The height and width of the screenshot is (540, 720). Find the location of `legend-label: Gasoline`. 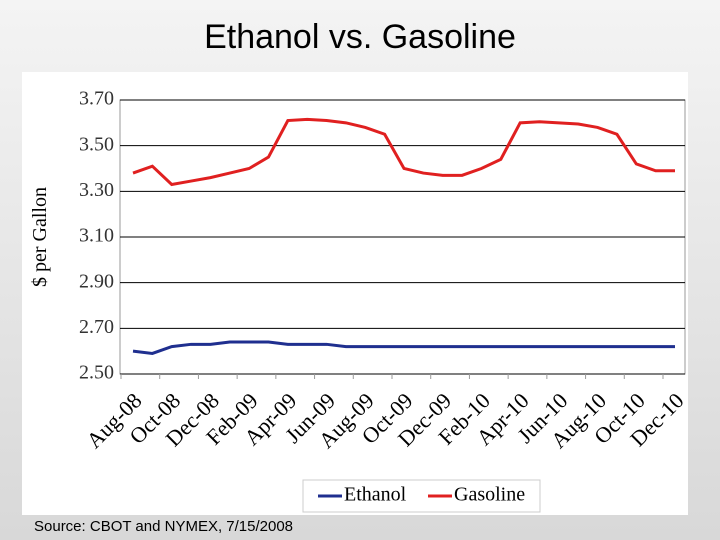

legend-label: Gasoline is located at coordinates (489, 495).